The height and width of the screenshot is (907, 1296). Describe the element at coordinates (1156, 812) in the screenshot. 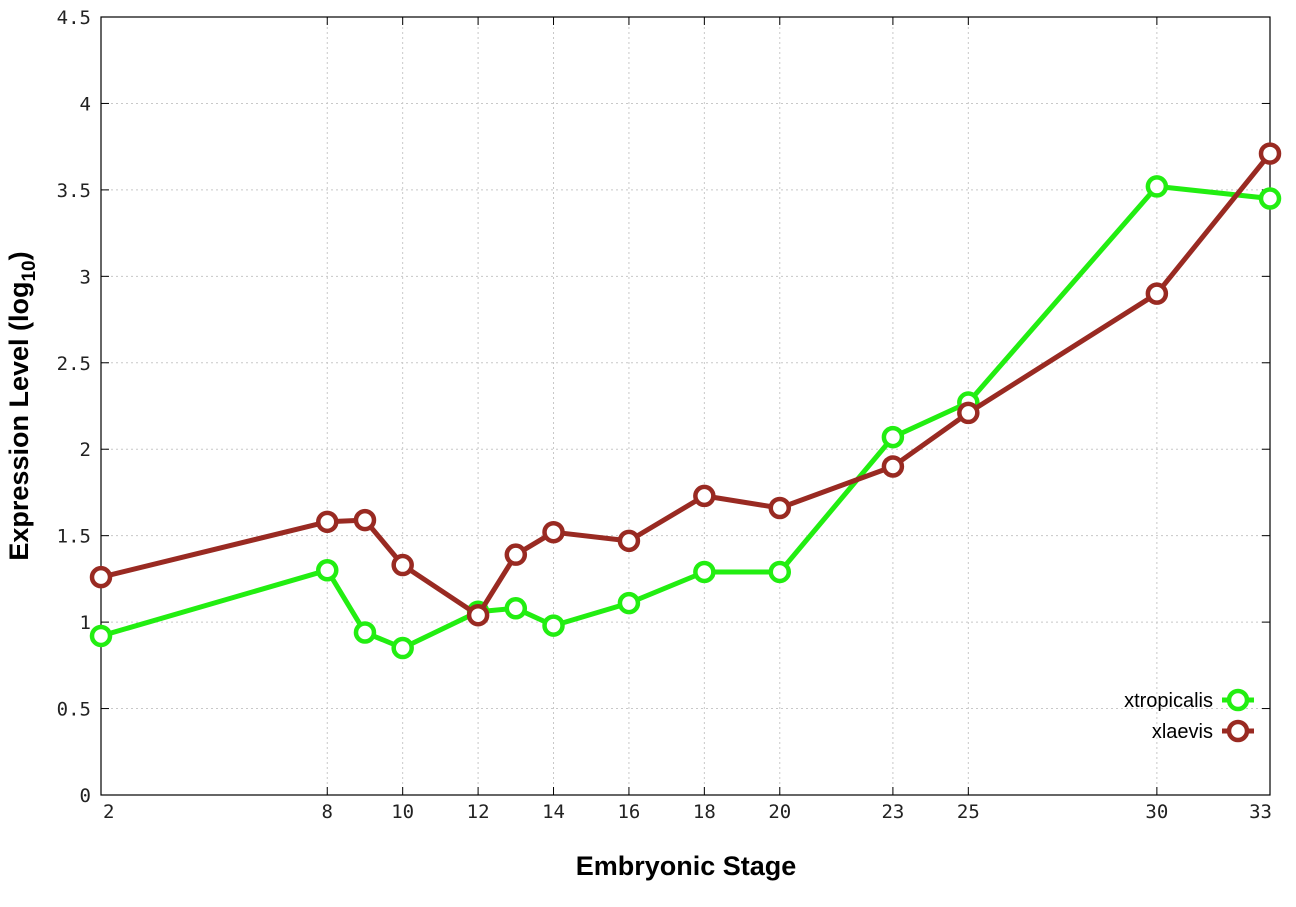

I see `x-tick-label: 30` at that location.